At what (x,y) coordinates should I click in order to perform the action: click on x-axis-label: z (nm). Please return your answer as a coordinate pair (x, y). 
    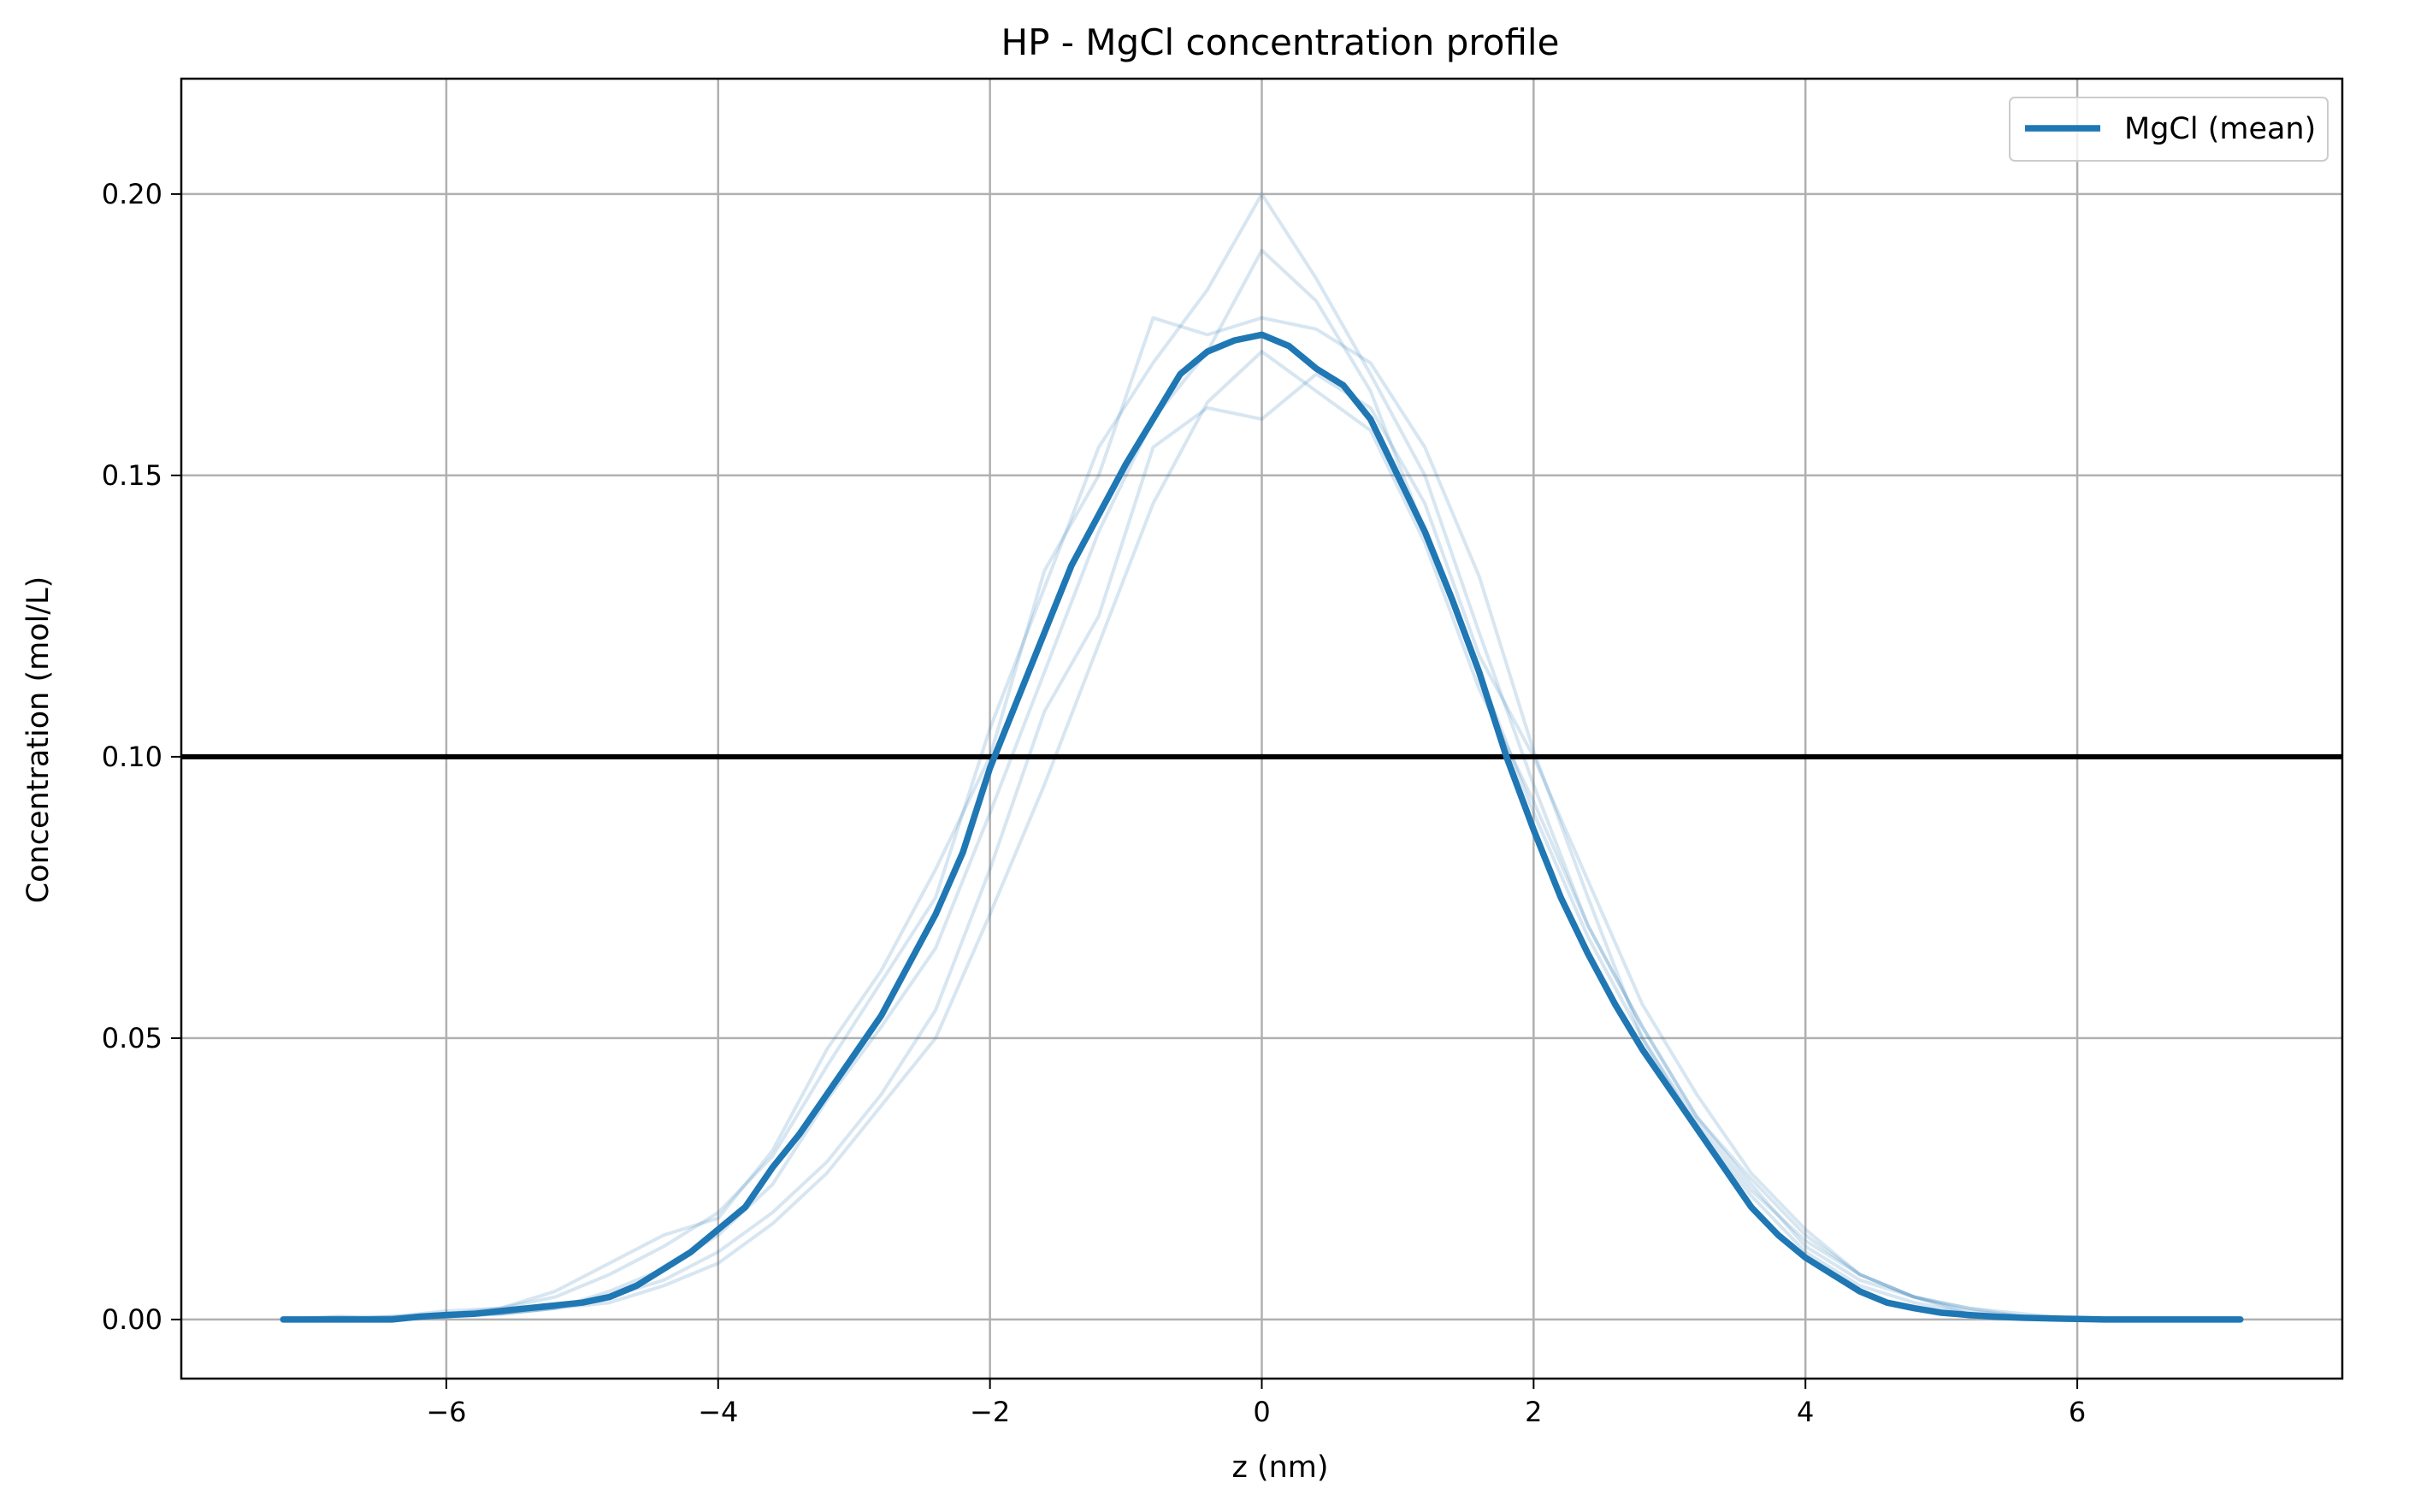
    Looking at the image, I should click on (1279, 1467).